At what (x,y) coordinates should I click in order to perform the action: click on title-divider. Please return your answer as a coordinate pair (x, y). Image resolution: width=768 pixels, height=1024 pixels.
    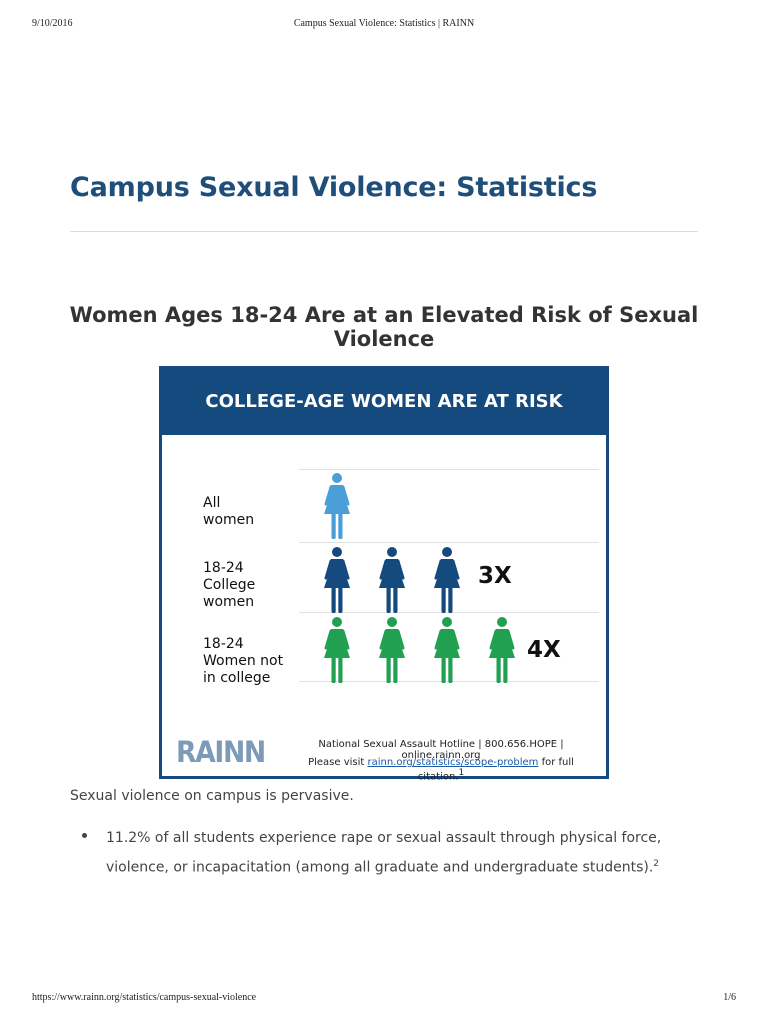
    Looking at the image, I should click on (384, 231).